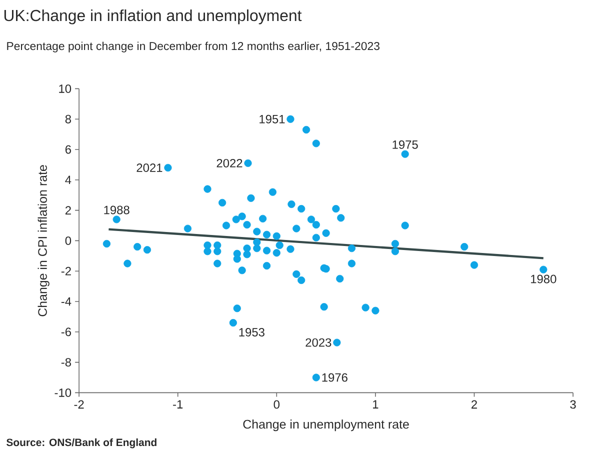  I want to click on annotation: 1988, so click(117, 210).